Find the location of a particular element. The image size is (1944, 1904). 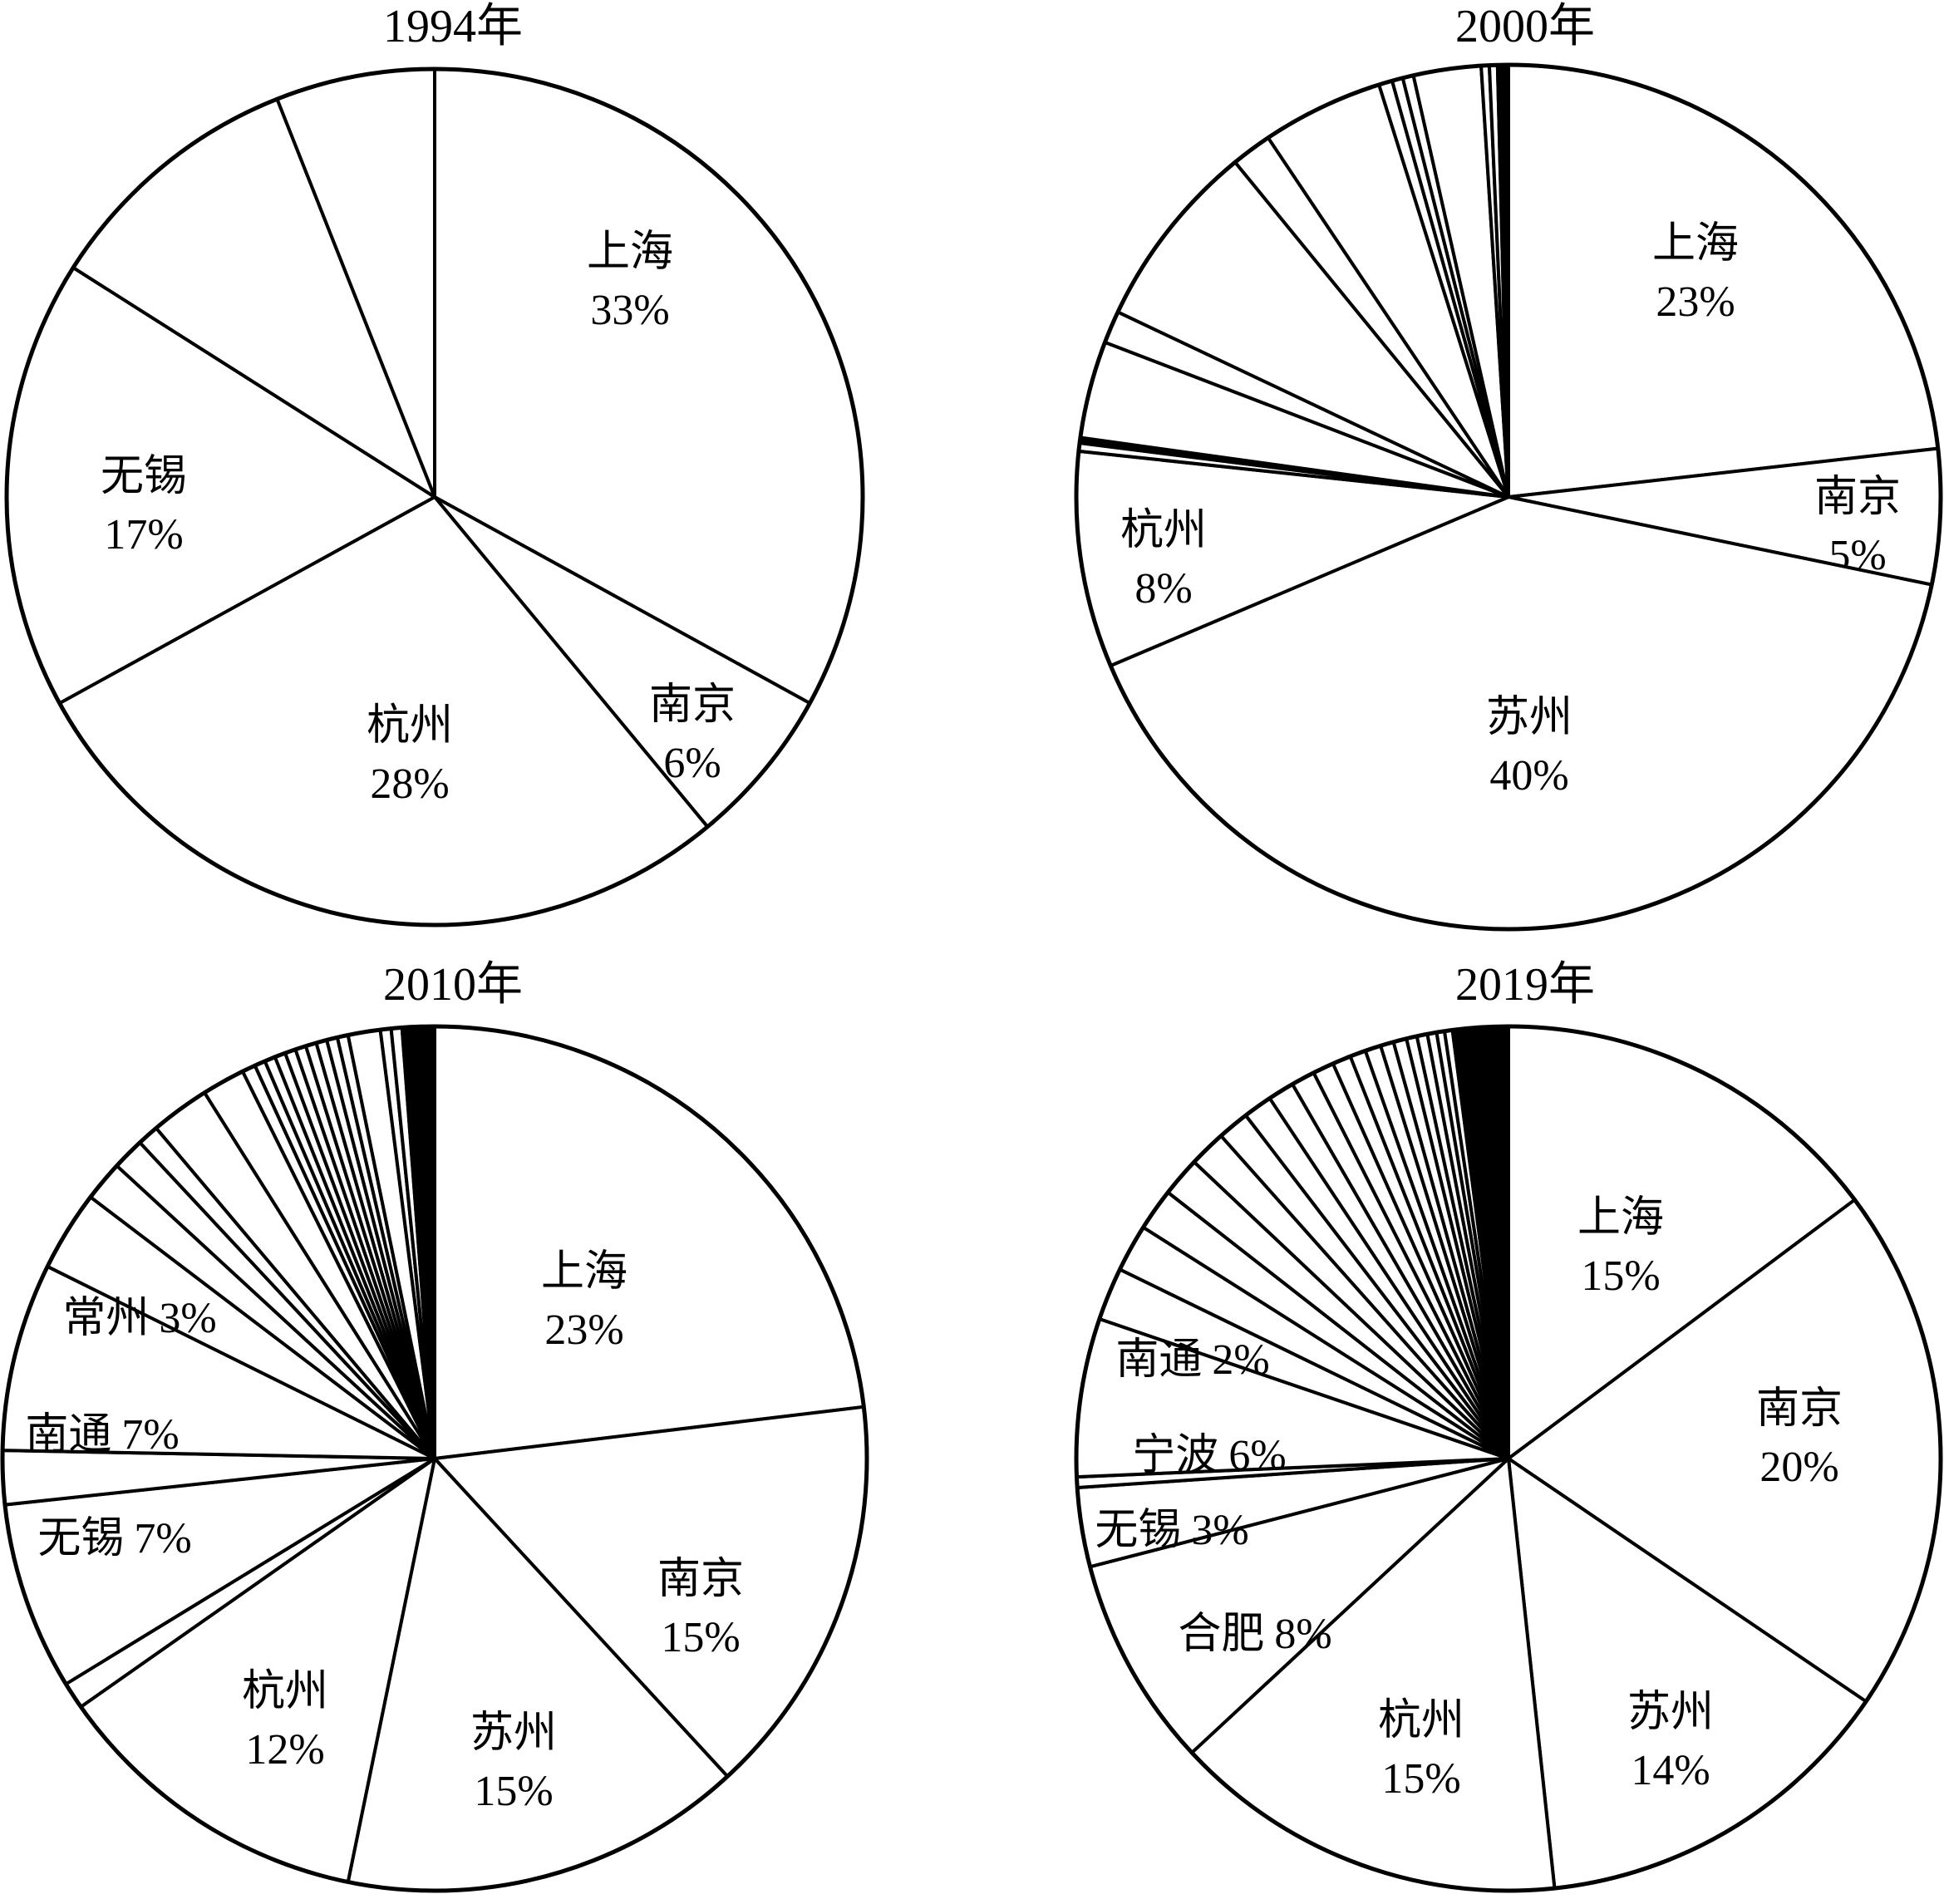

slice-label: 宁波 6% is located at coordinates (1209, 1455).